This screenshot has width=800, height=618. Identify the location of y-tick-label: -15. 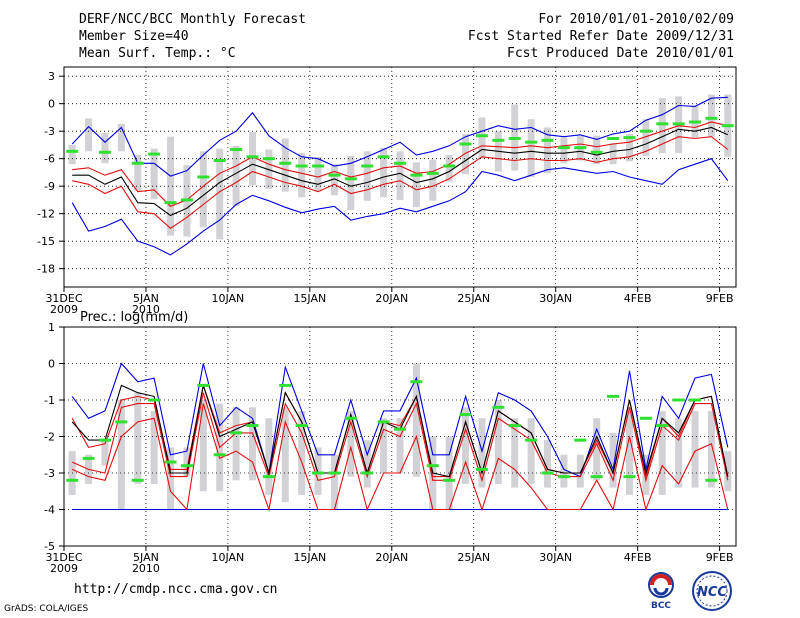
(46, 241).